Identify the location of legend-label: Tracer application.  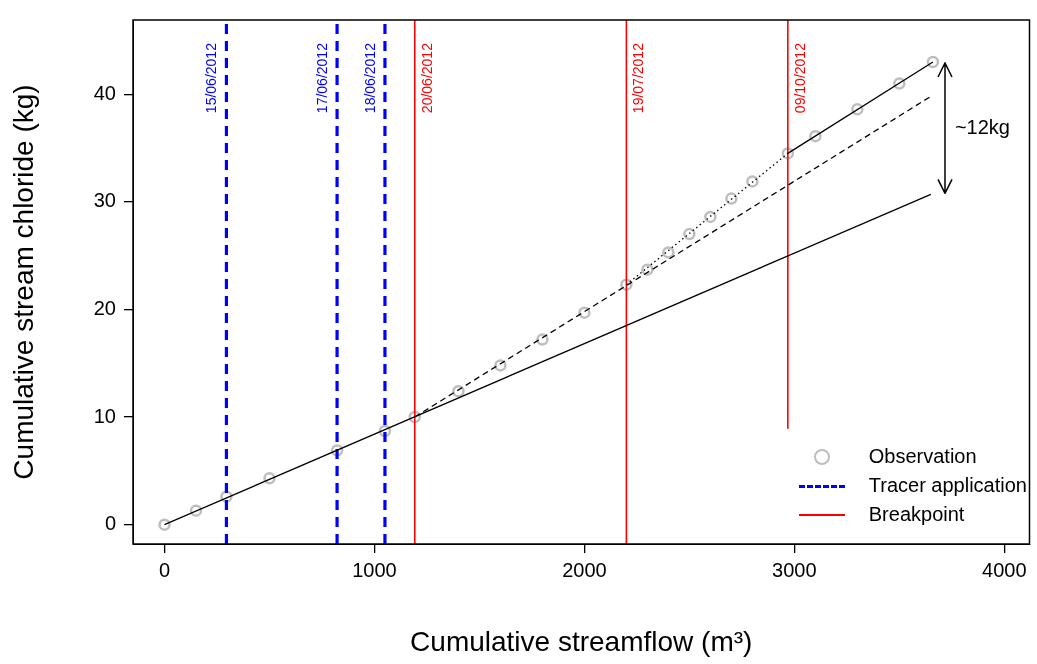
(947, 485).